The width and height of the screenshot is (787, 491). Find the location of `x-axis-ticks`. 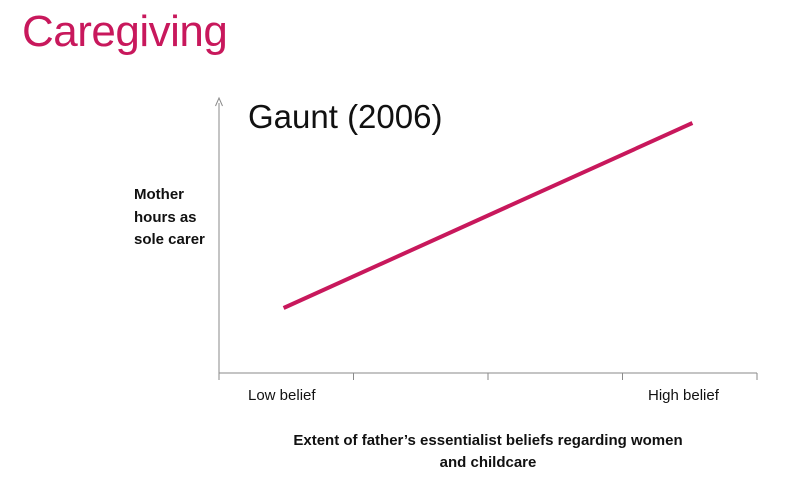

x-axis-ticks is located at coordinates (488, 376).